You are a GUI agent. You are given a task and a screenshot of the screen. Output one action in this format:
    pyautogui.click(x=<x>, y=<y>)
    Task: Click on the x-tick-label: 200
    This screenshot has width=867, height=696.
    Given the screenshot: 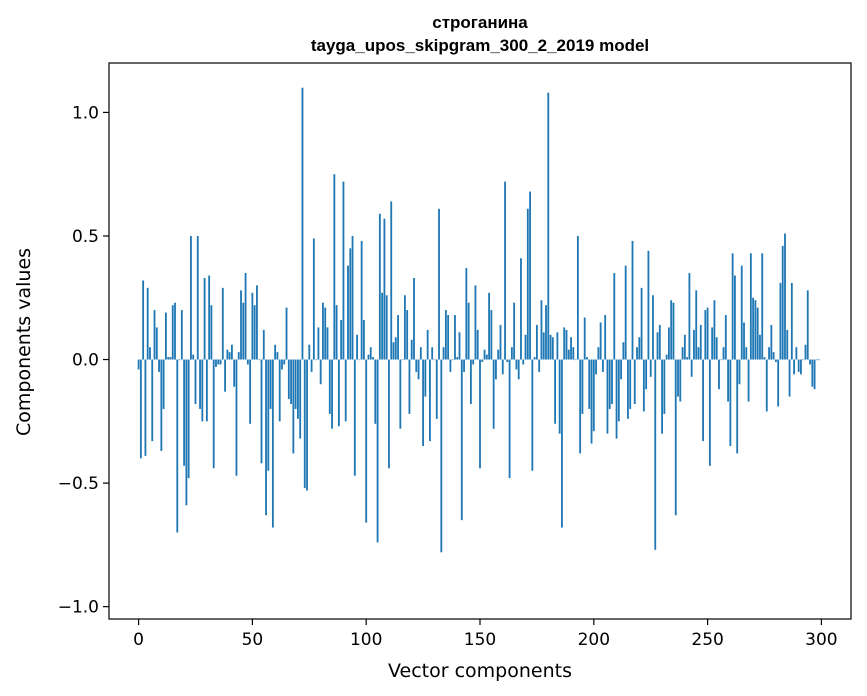 What is the action you would take?
    pyautogui.click(x=594, y=640)
    